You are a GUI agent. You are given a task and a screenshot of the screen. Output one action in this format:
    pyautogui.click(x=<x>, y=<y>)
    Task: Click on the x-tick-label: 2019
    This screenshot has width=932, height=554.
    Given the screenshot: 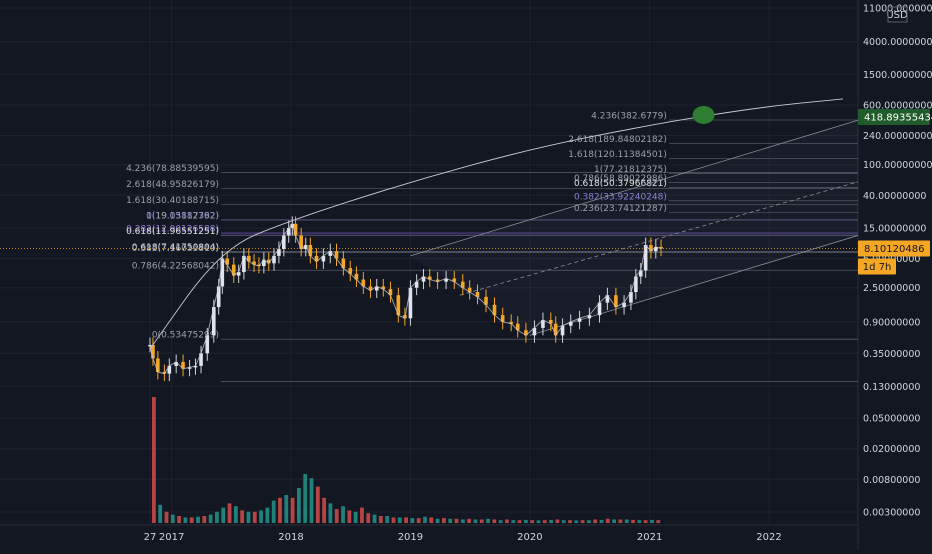 What is the action you would take?
    pyautogui.click(x=410, y=537)
    